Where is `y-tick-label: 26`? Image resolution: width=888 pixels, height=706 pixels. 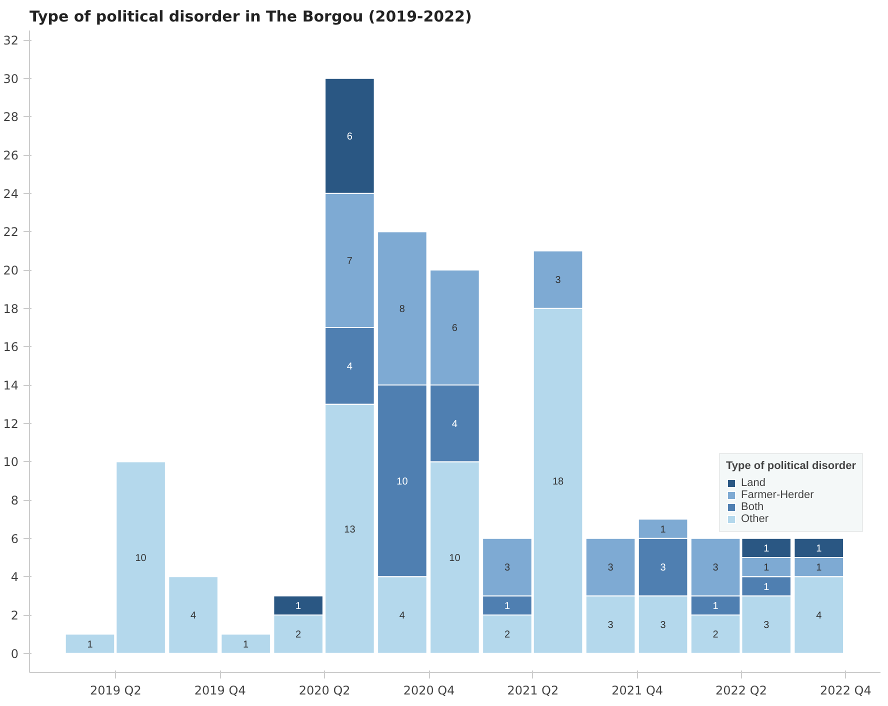
y-tick-label: 26 is located at coordinates (11, 155).